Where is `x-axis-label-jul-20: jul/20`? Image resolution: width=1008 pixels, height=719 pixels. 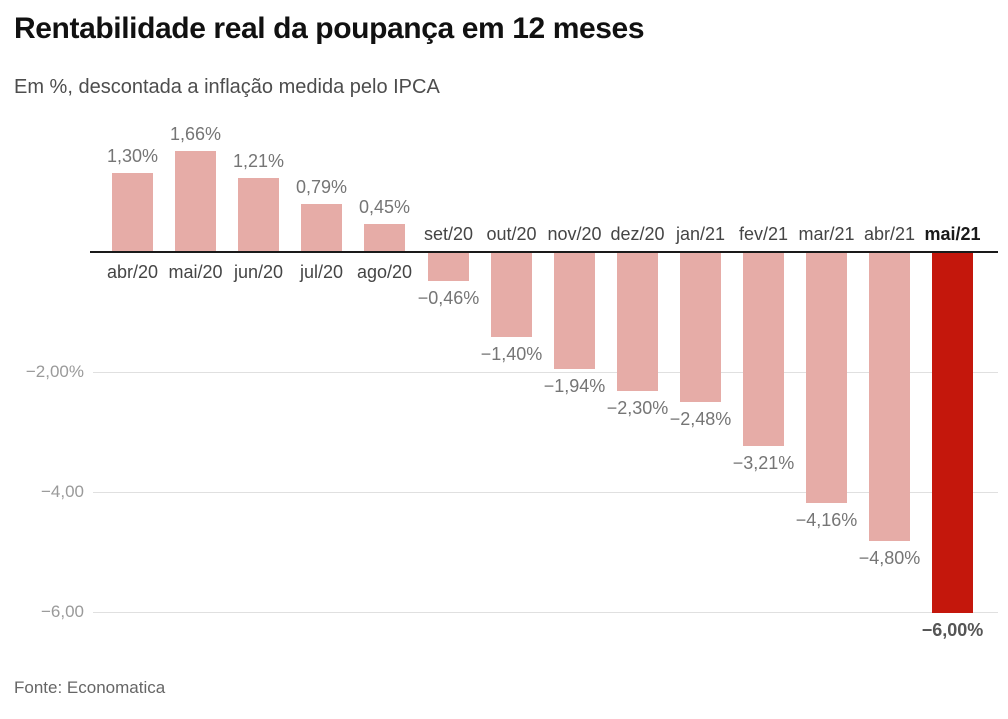
x-axis-label-jul-20: jul/20 is located at coordinates (321, 272).